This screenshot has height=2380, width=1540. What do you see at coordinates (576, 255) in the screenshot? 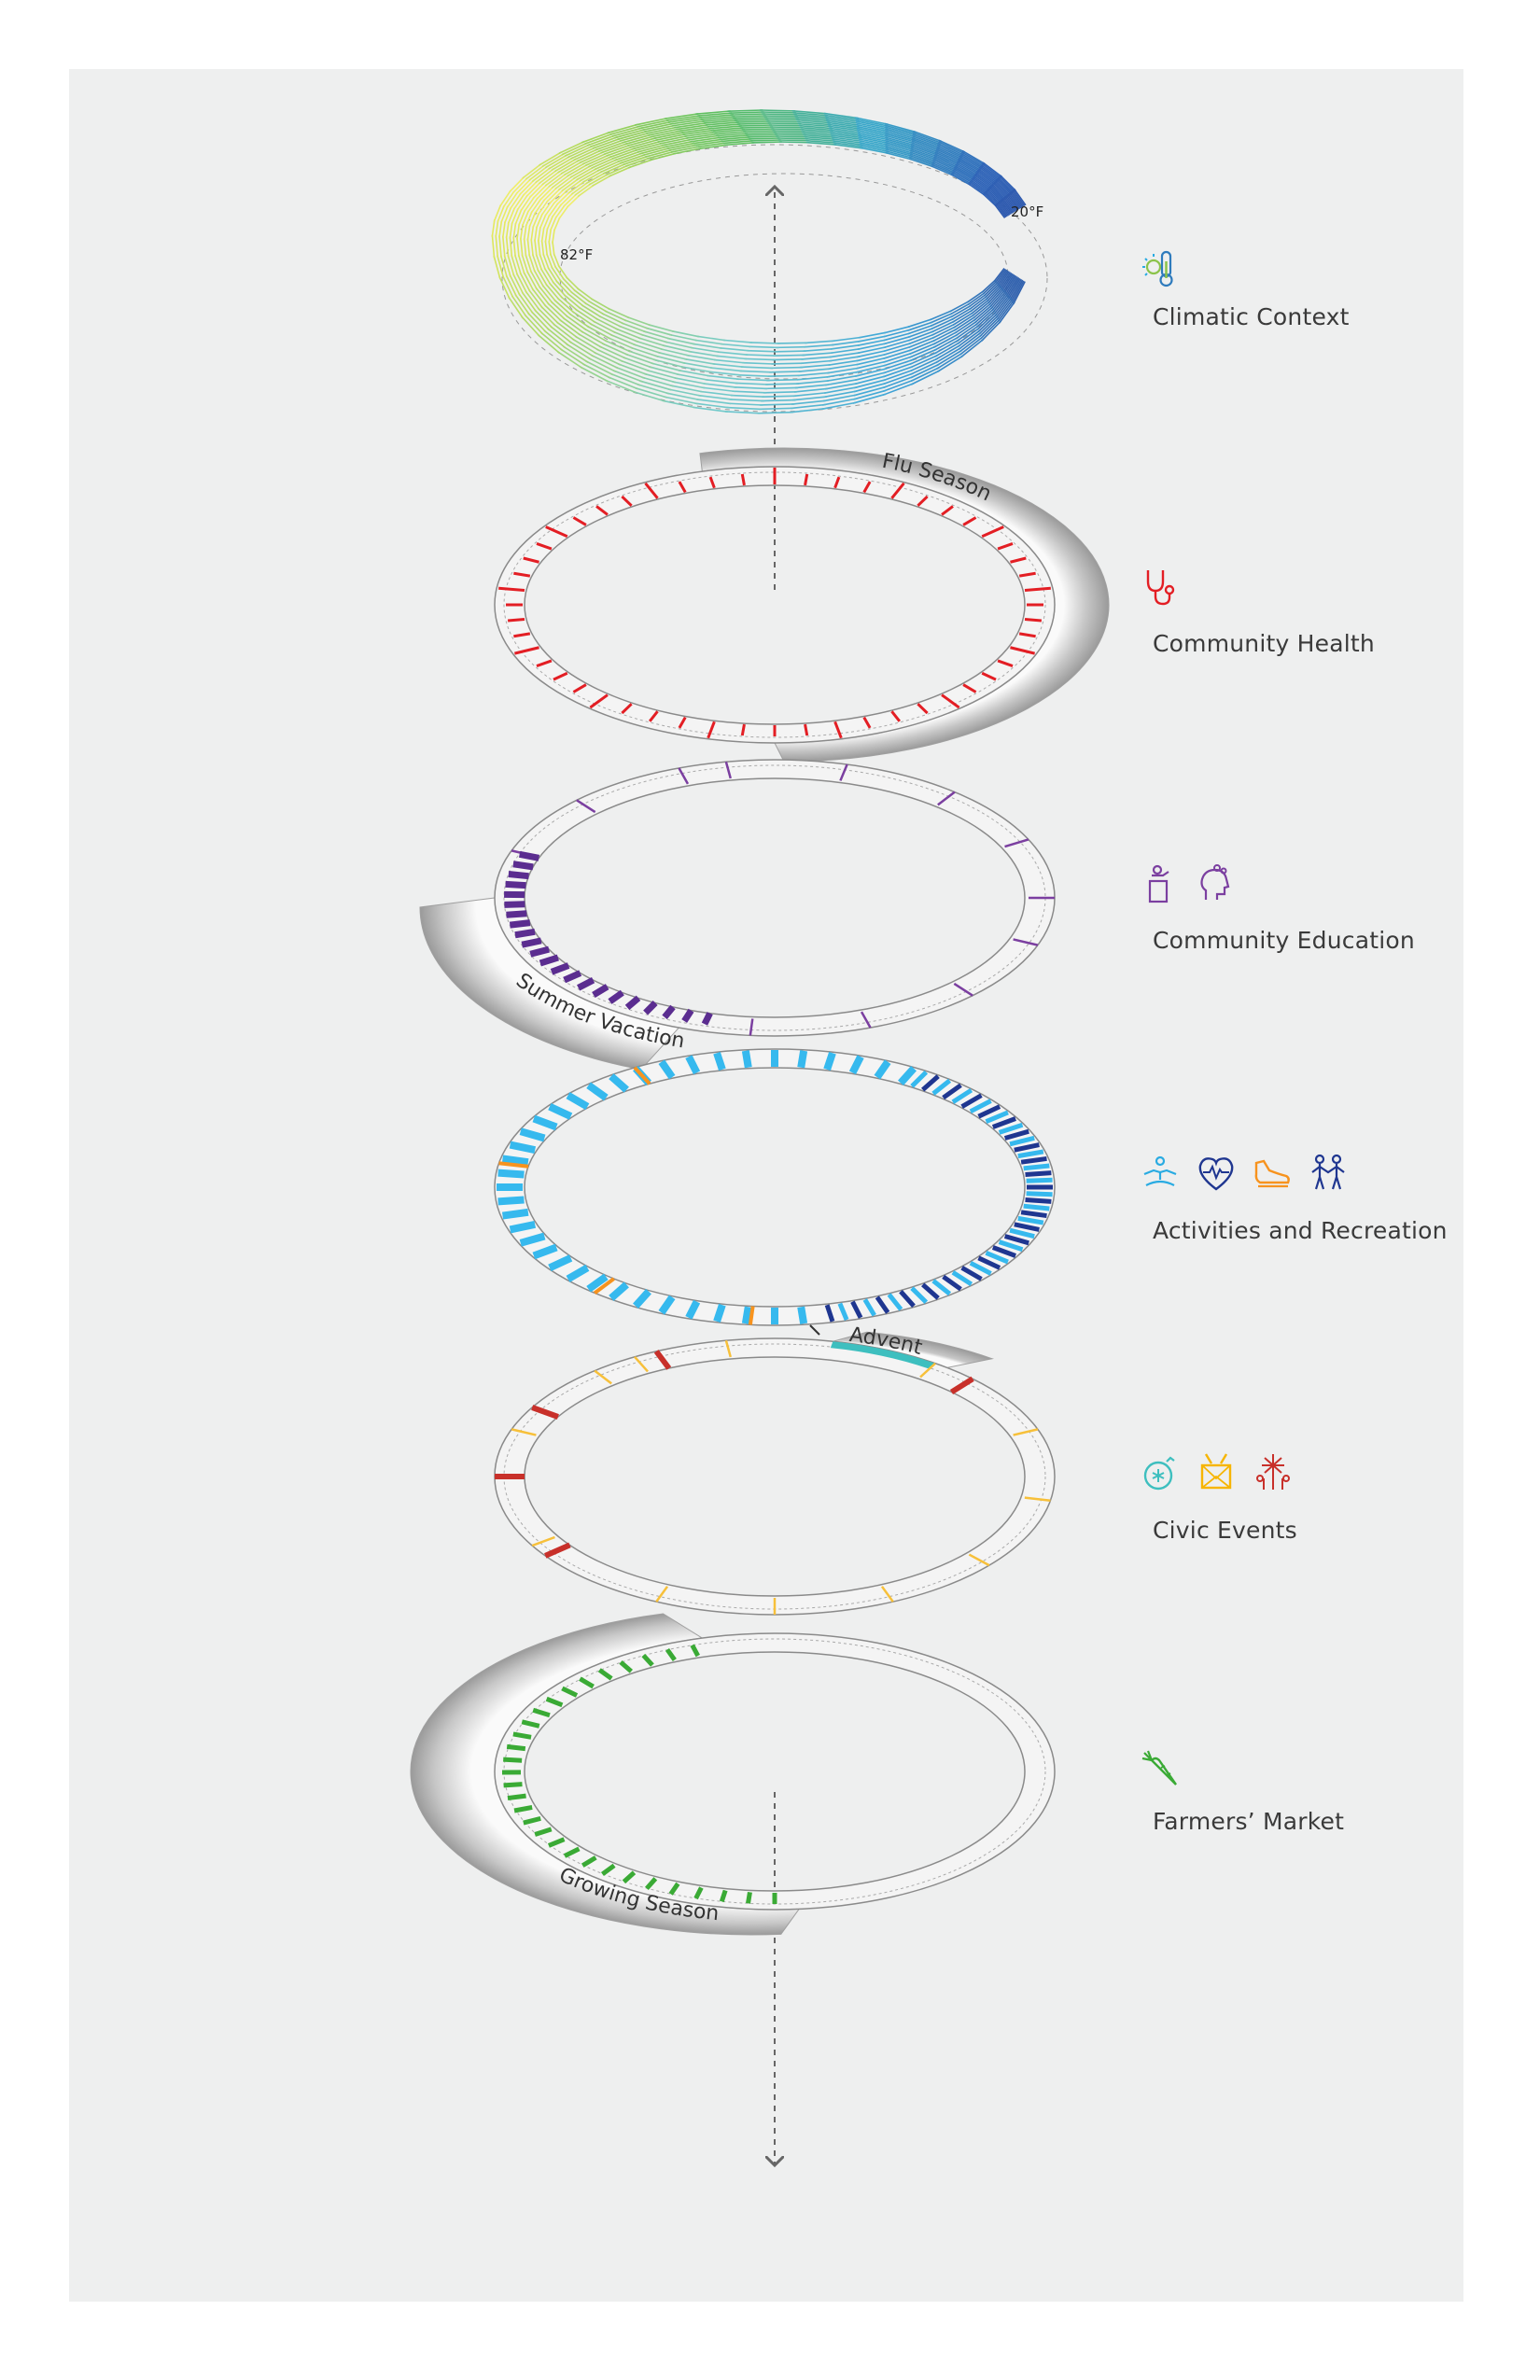
I see `temp-high-label: 82°F` at bounding box center [576, 255].